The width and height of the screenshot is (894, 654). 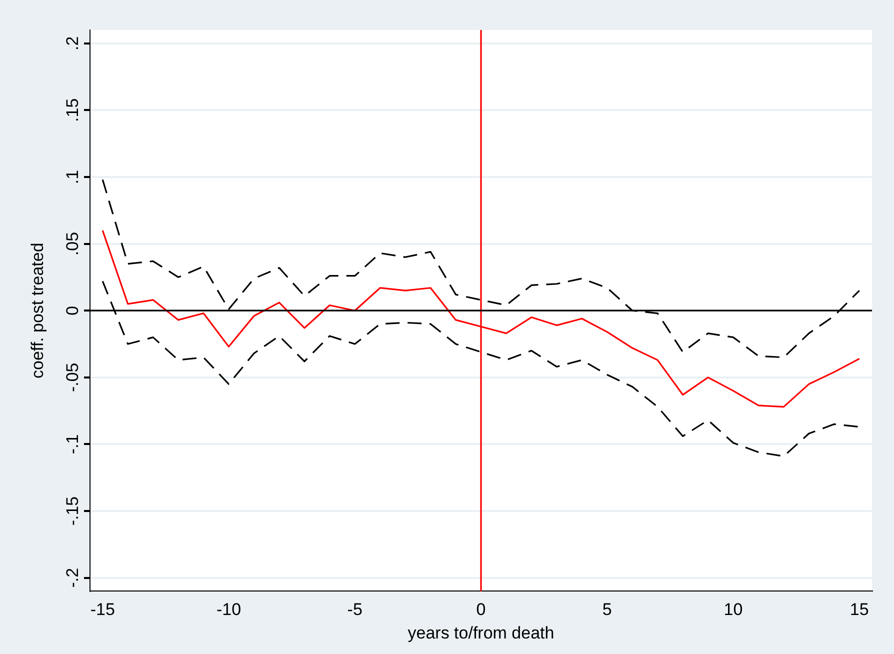 What do you see at coordinates (354, 610) in the screenshot?
I see `x-tick-label: -5` at bounding box center [354, 610].